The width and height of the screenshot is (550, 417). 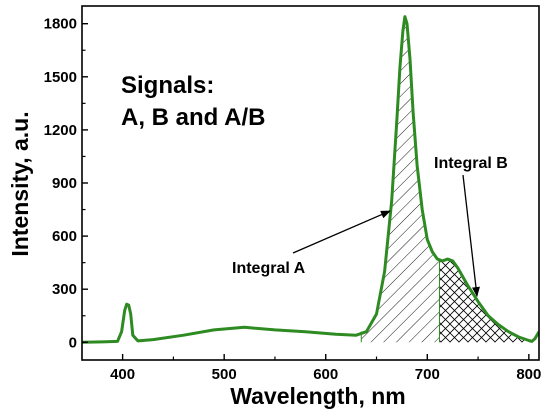 What do you see at coordinates (60, 24) in the screenshot?
I see `y-tick-label: 1800` at bounding box center [60, 24].